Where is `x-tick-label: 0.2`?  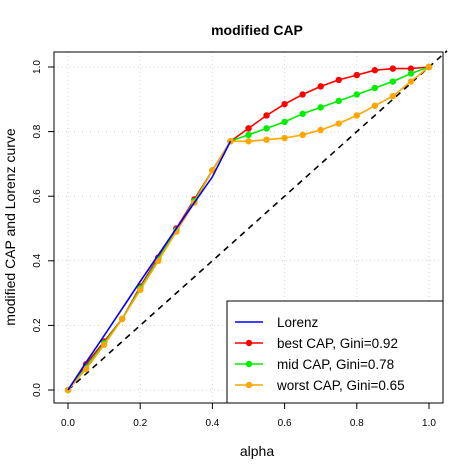 x-tick-label: 0.2 is located at coordinates (140, 423).